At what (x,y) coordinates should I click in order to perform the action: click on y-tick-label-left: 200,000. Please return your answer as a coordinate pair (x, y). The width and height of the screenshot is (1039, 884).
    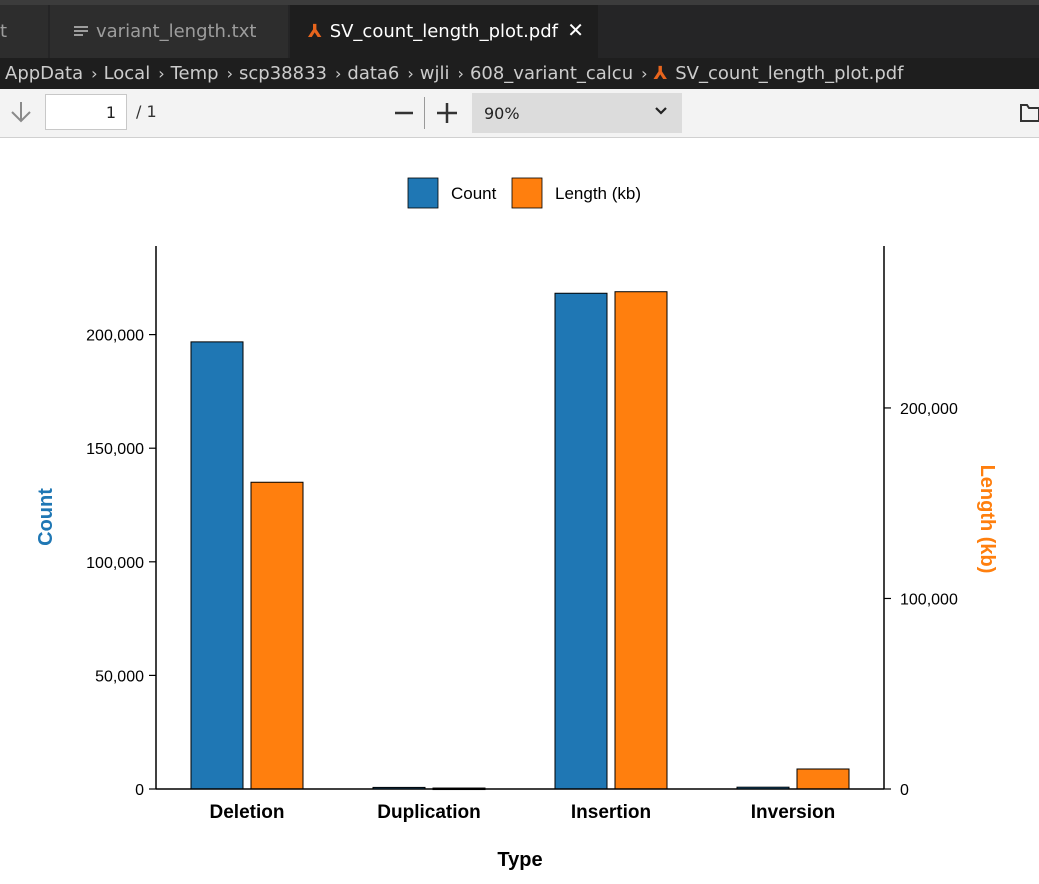
    Looking at the image, I should click on (115, 336).